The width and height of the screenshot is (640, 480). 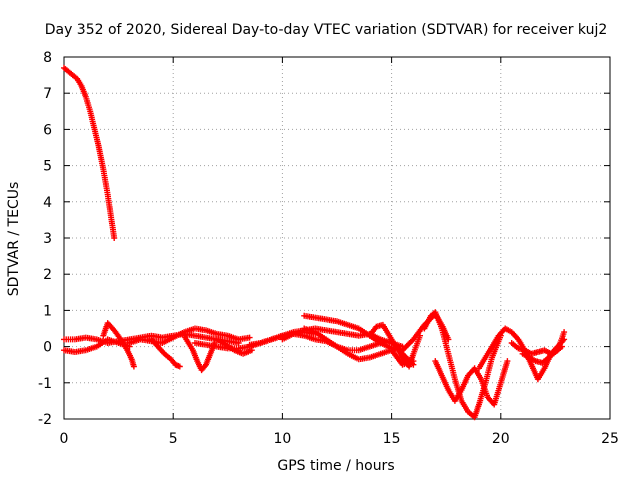 I want to click on x-tick-label: 5, so click(x=173, y=439).